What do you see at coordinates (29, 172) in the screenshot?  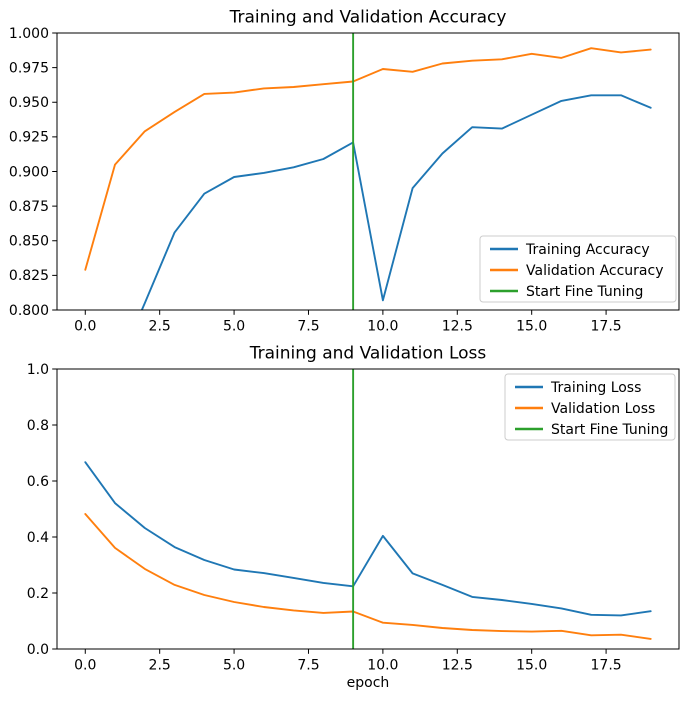 I see `y-tick-label: 0.900` at bounding box center [29, 172].